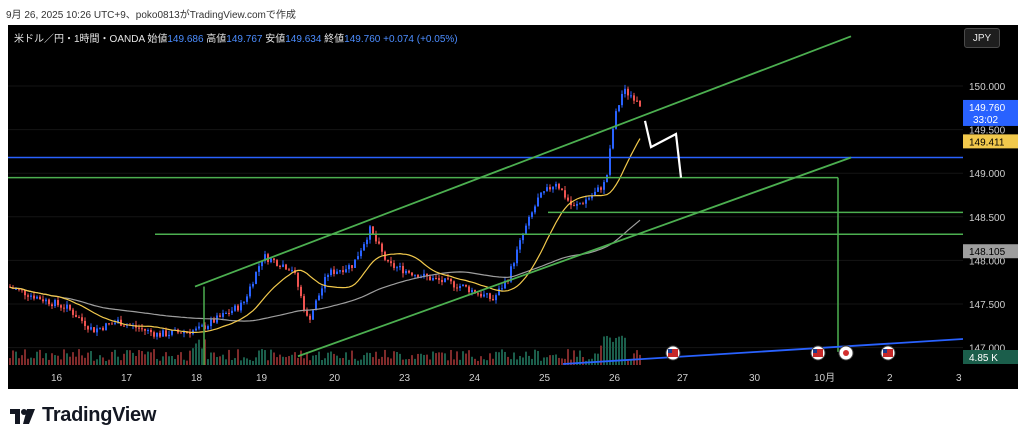 Image resolution: width=1024 pixels, height=441 pixels. What do you see at coordinates (987, 87) in the screenshot?
I see `price-tick-label: 150.000` at bounding box center [987, 87].